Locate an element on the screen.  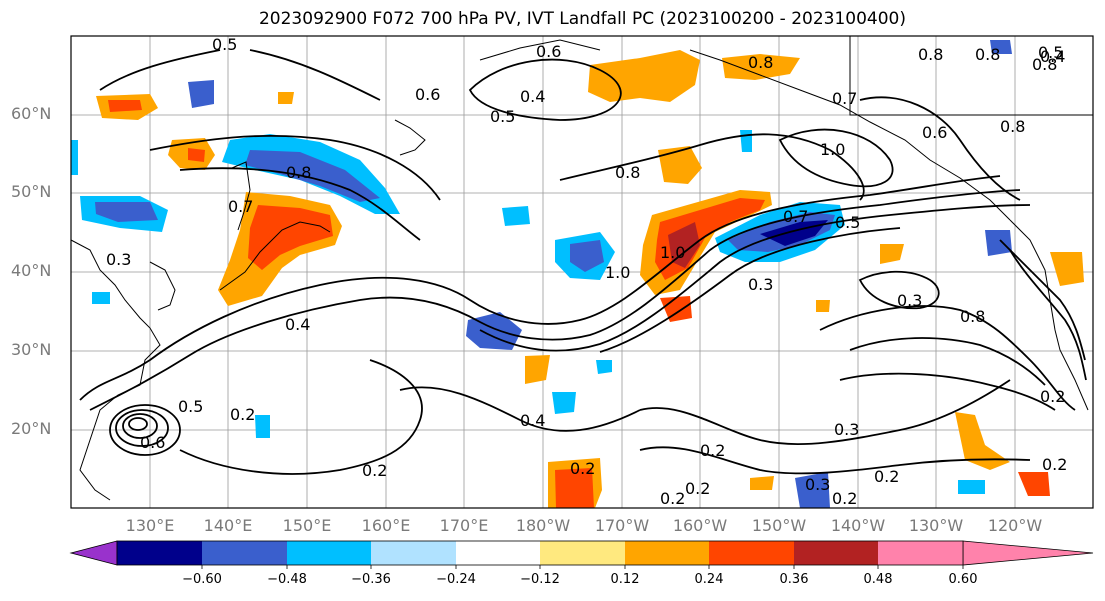
positive-anomaly-alaska is located at coordinates (644, 76).